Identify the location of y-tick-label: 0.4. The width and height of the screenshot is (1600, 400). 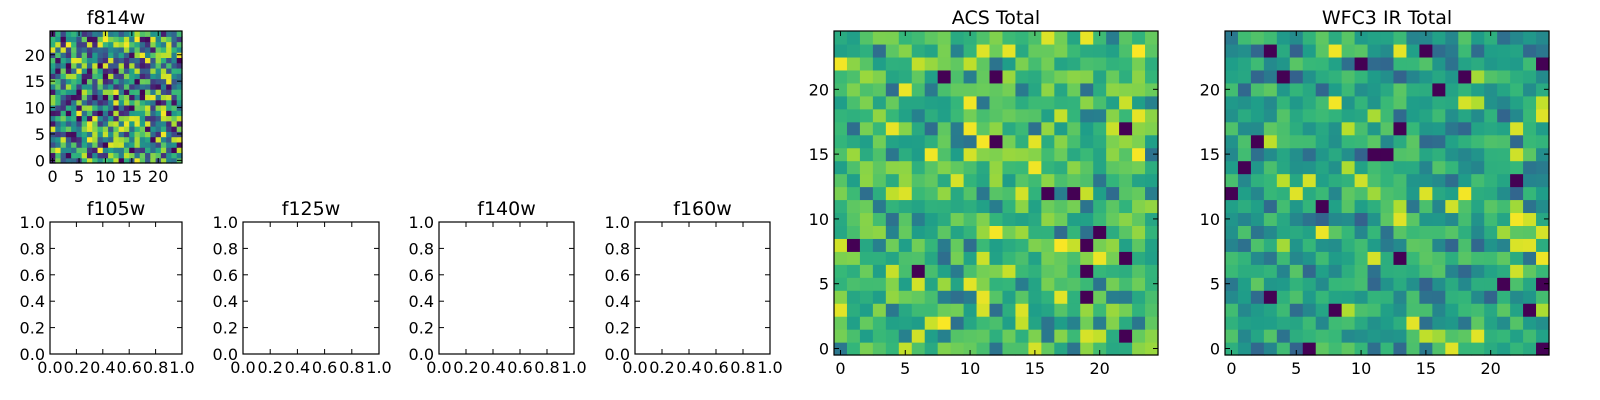
(225, 301).